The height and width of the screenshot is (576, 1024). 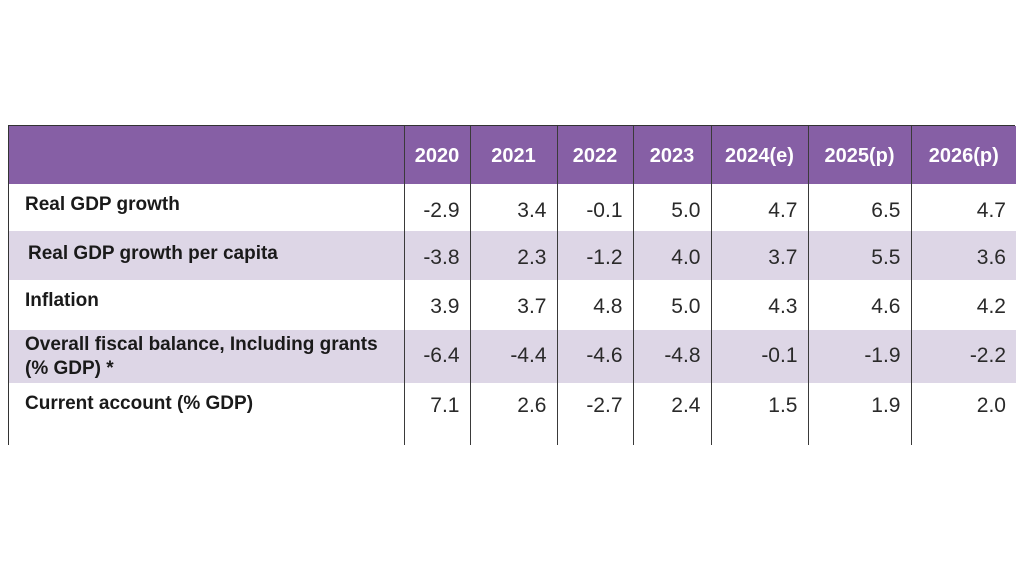 I want to click on table-cell: -6.4, so click(x=436, y=356).